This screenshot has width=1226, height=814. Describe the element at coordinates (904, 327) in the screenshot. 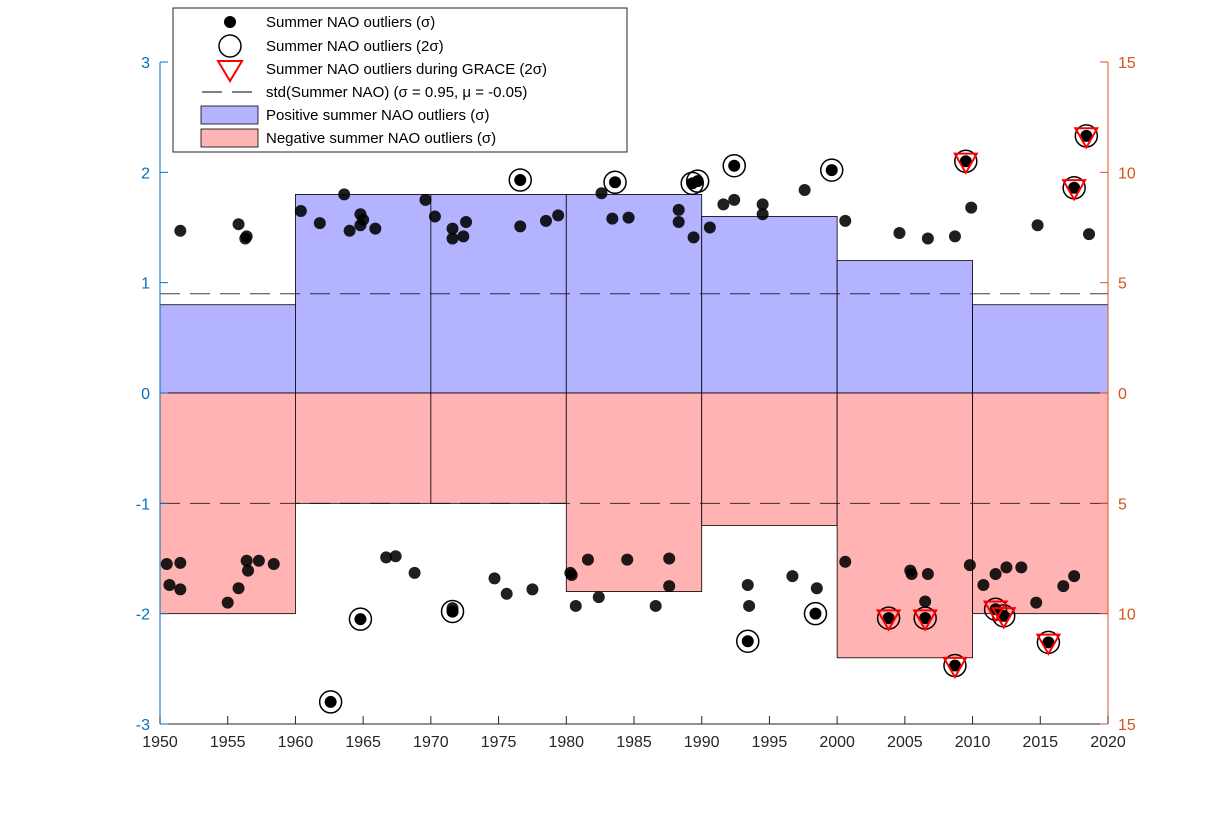

I see `positive-bar-2000s` at that location.